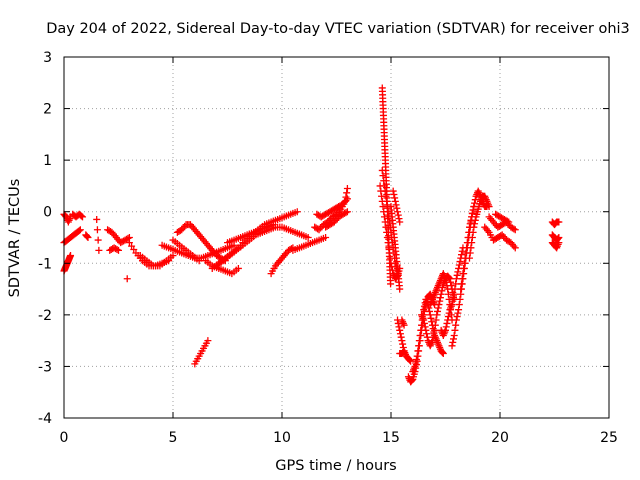  What do you see at coordinates (45, 419) in the screenshot?
I see `y-tick-label: -4` at bounding box center [45, 419].